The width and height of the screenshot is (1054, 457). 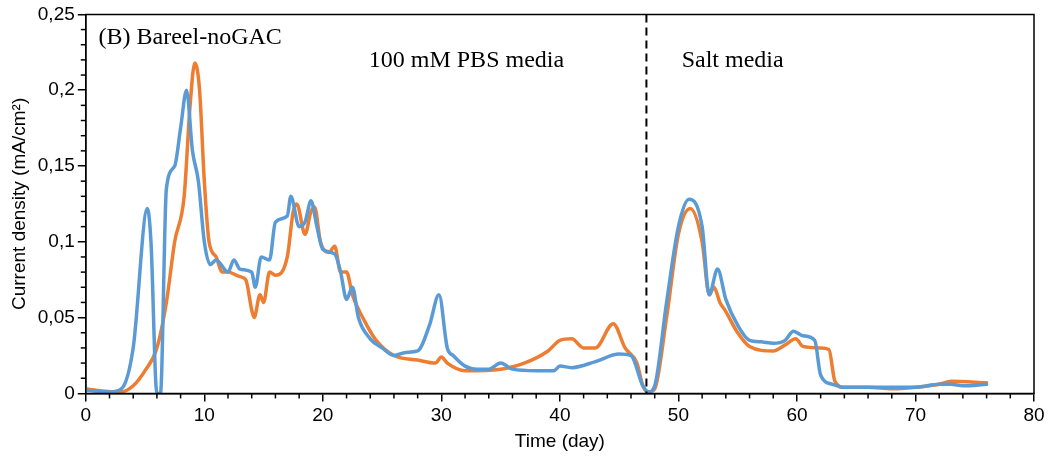 I want to click on y-tick-label: 0,15, so click(x=56, y=165).